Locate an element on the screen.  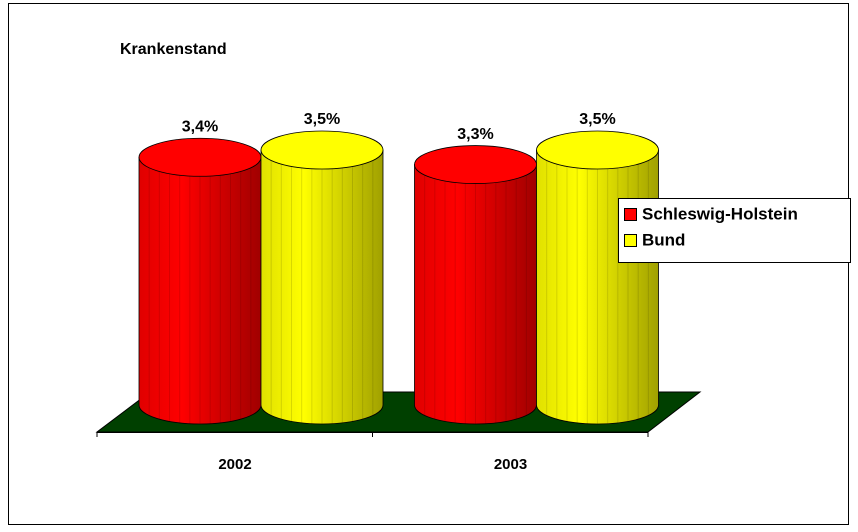
legend-label: Schleswig-Holstein is located at coordinates (720, 213).